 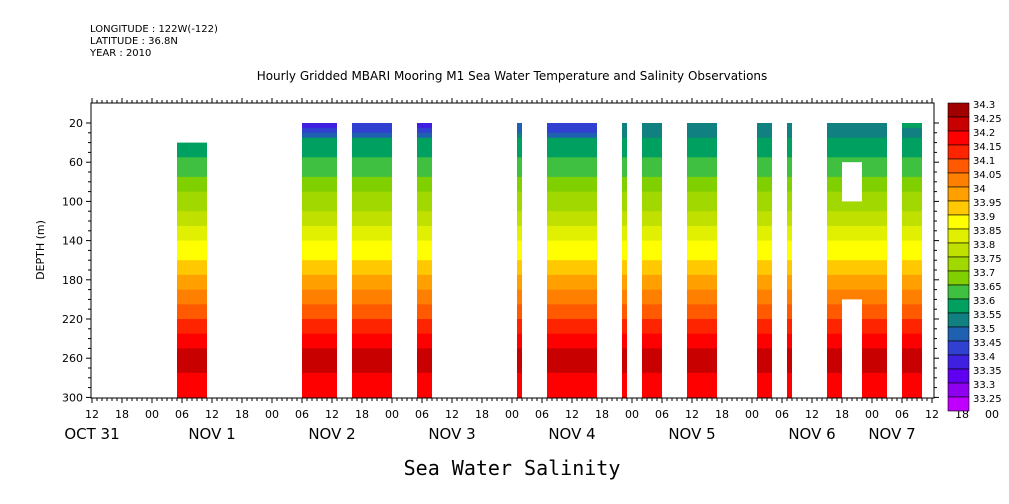 What do you see at coordinates (76, 162) in the screenshot?
I see `y-tick-label: 60` at bounding box center [76, 162].